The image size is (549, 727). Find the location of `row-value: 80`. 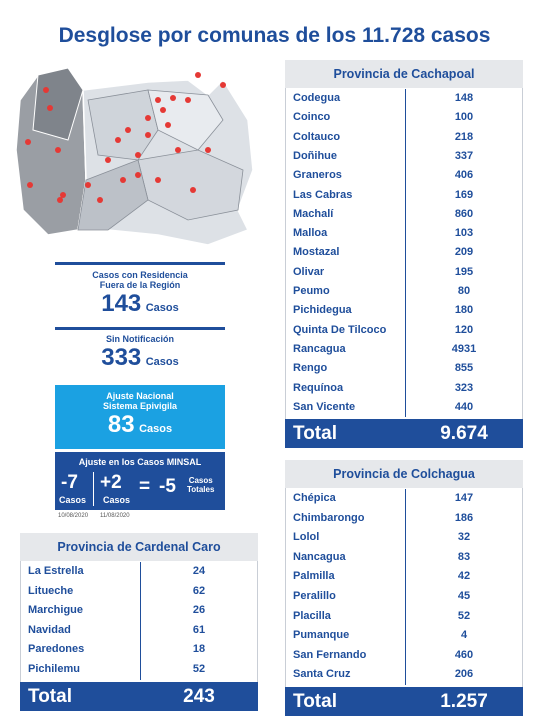

row-value: 80 is located at coordinates (464, 291).